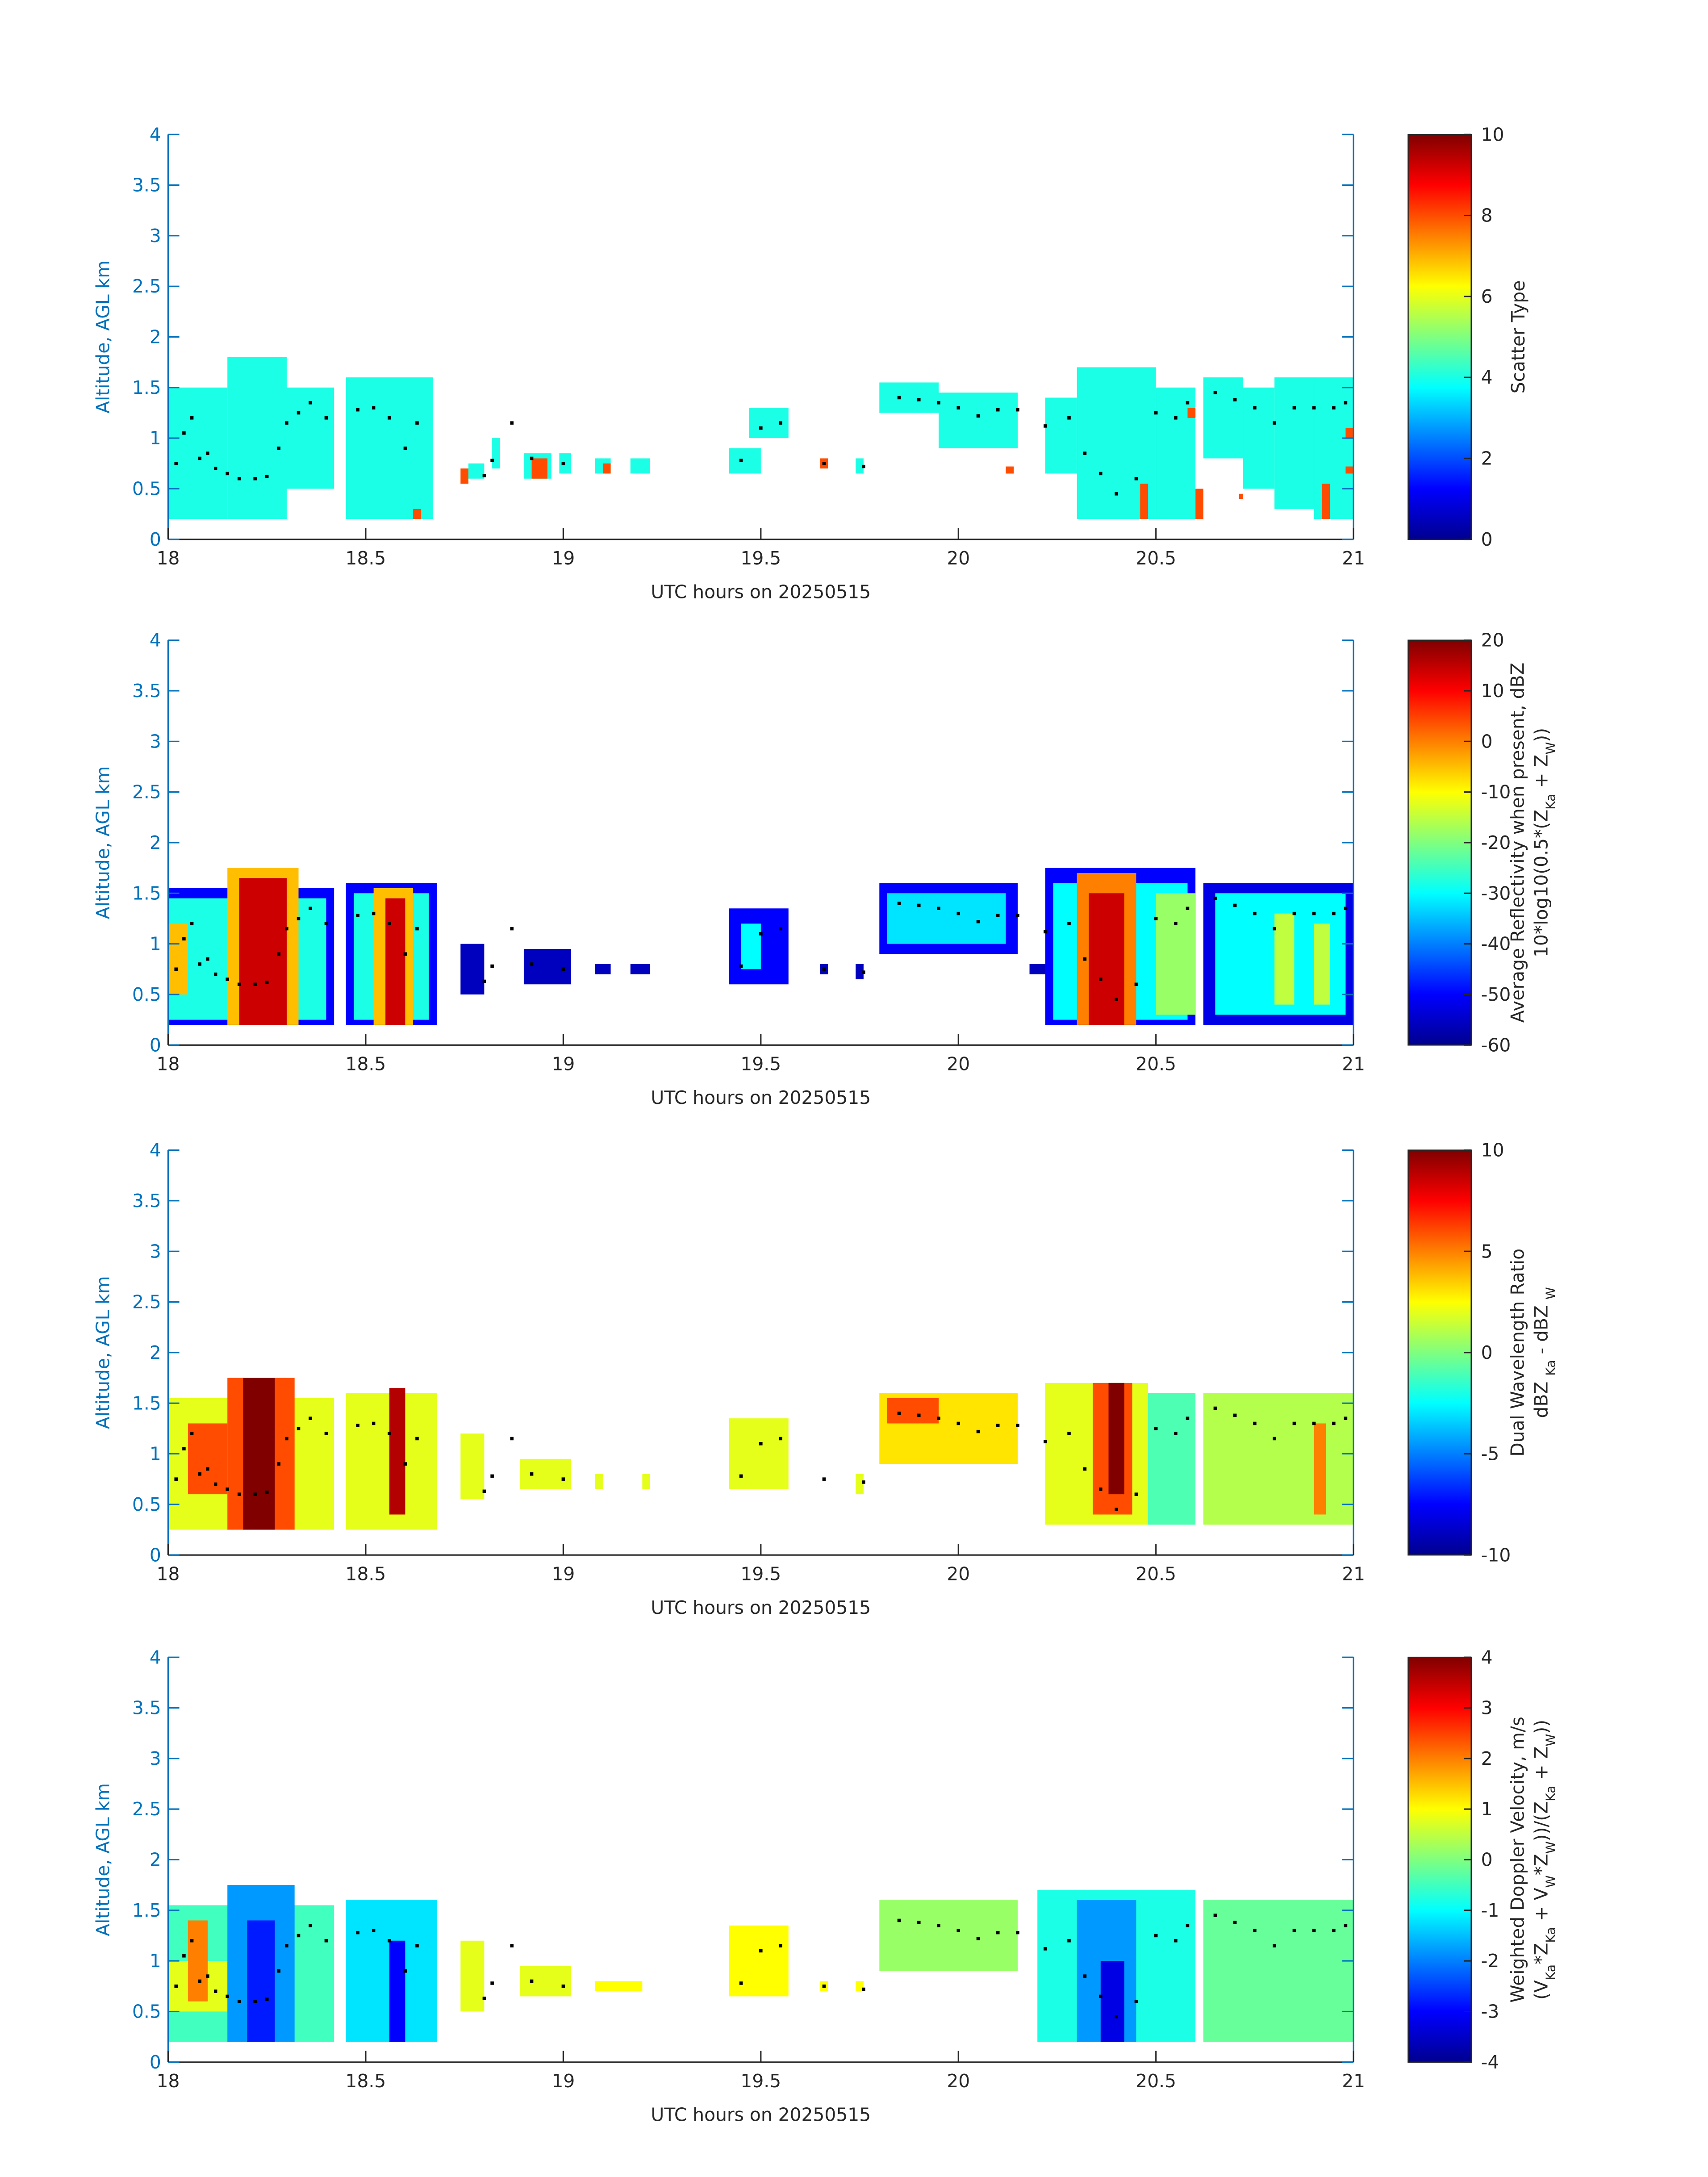 This screenshot has height=2177, width=1708. I want to click on y-tick-label: 2.5, so click(146, 1302).